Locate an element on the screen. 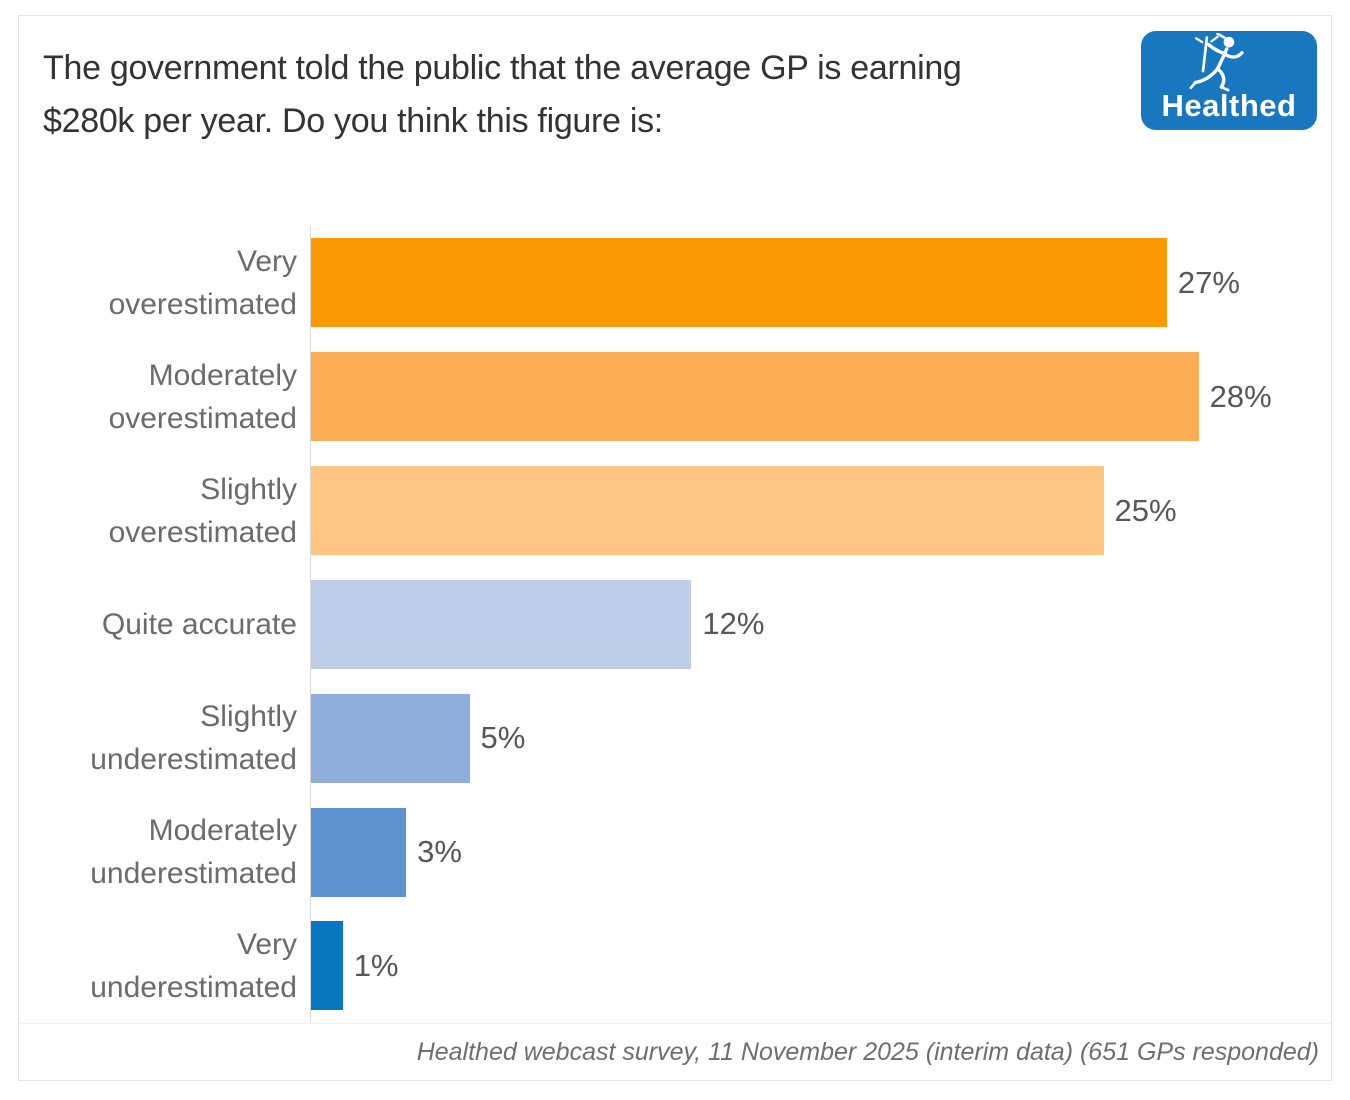 This screenshot has height=1100, width=1350. bar-plot-area: 3% is located at coordinates (814, 852).